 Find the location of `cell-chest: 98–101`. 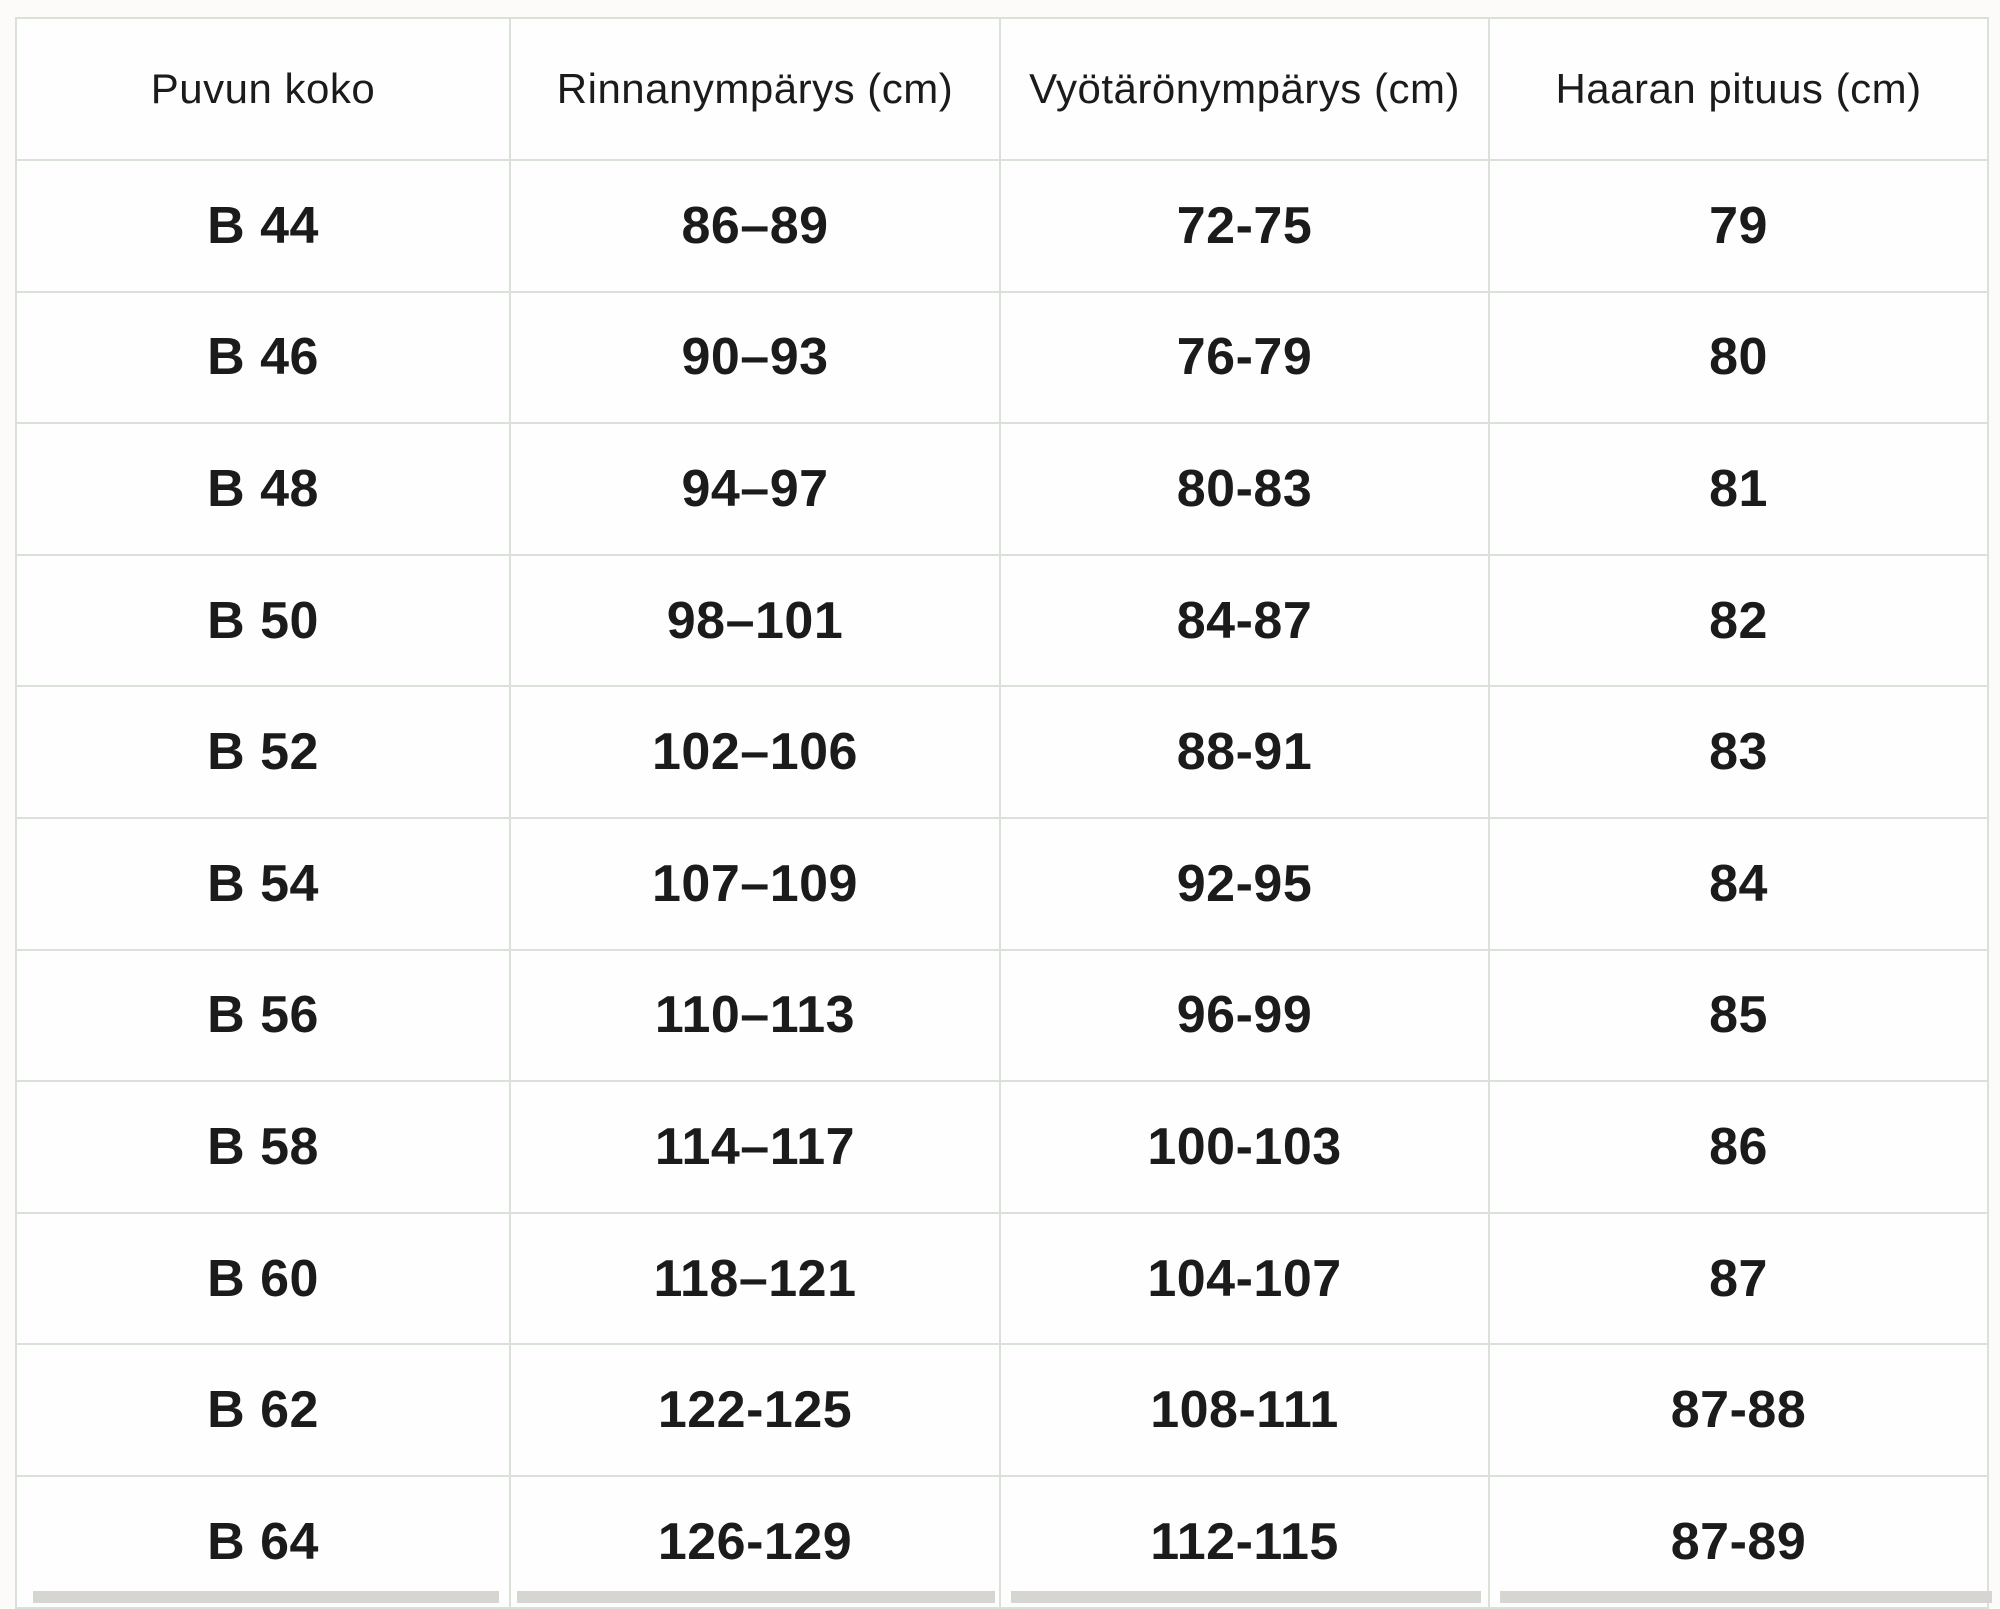

cell-chest: 98–101 is located at coordinates (755, 620).